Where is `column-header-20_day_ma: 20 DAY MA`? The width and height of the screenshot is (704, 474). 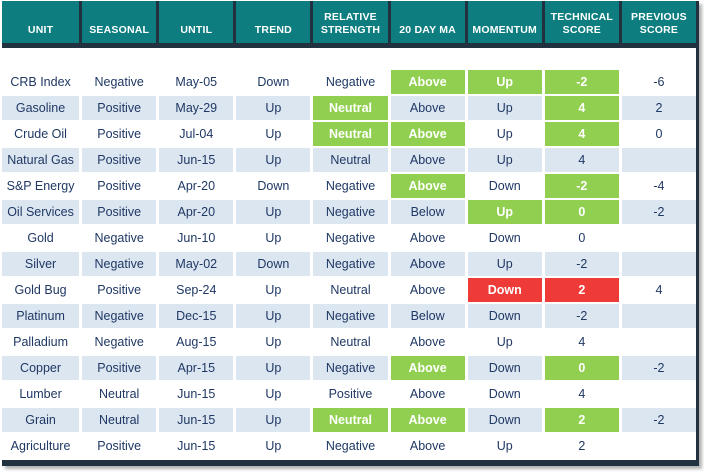
column-header-20_day_ma: 20 DAY MA is located at coordinates (426, 22).